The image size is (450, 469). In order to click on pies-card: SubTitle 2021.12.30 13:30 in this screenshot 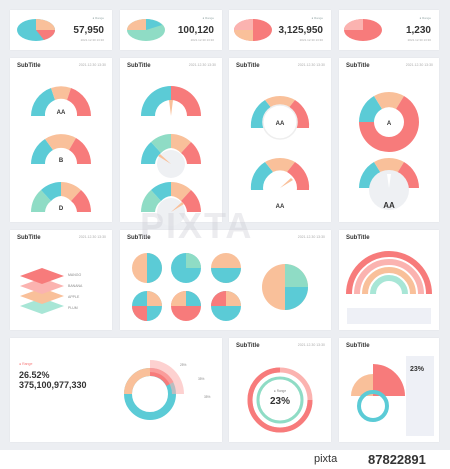, I will do `click(225, 280)`.